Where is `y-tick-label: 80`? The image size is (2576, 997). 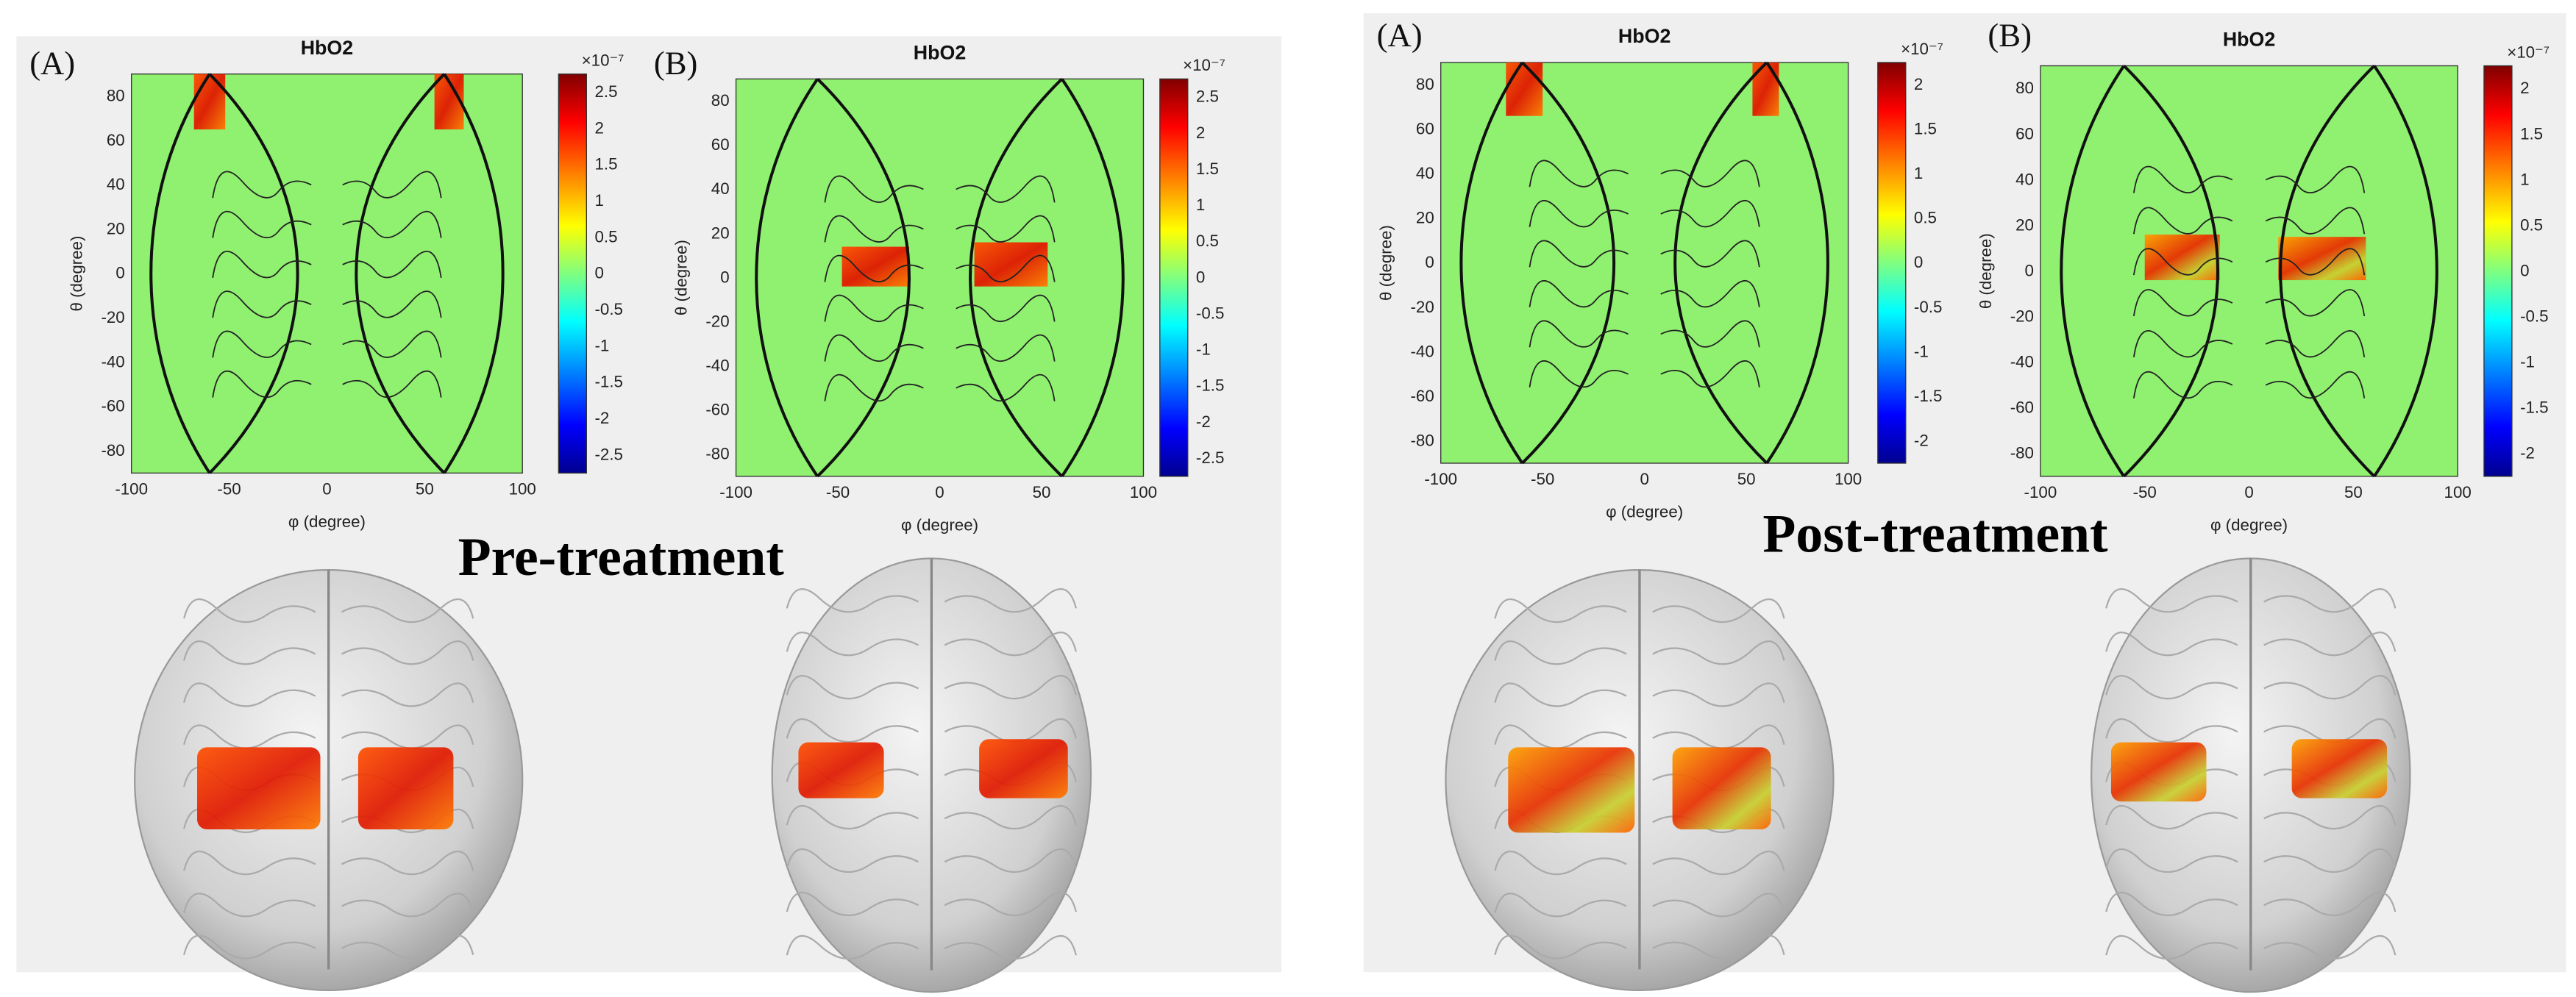
y-tick-label: 80 is located at coordinates (2024, 88).